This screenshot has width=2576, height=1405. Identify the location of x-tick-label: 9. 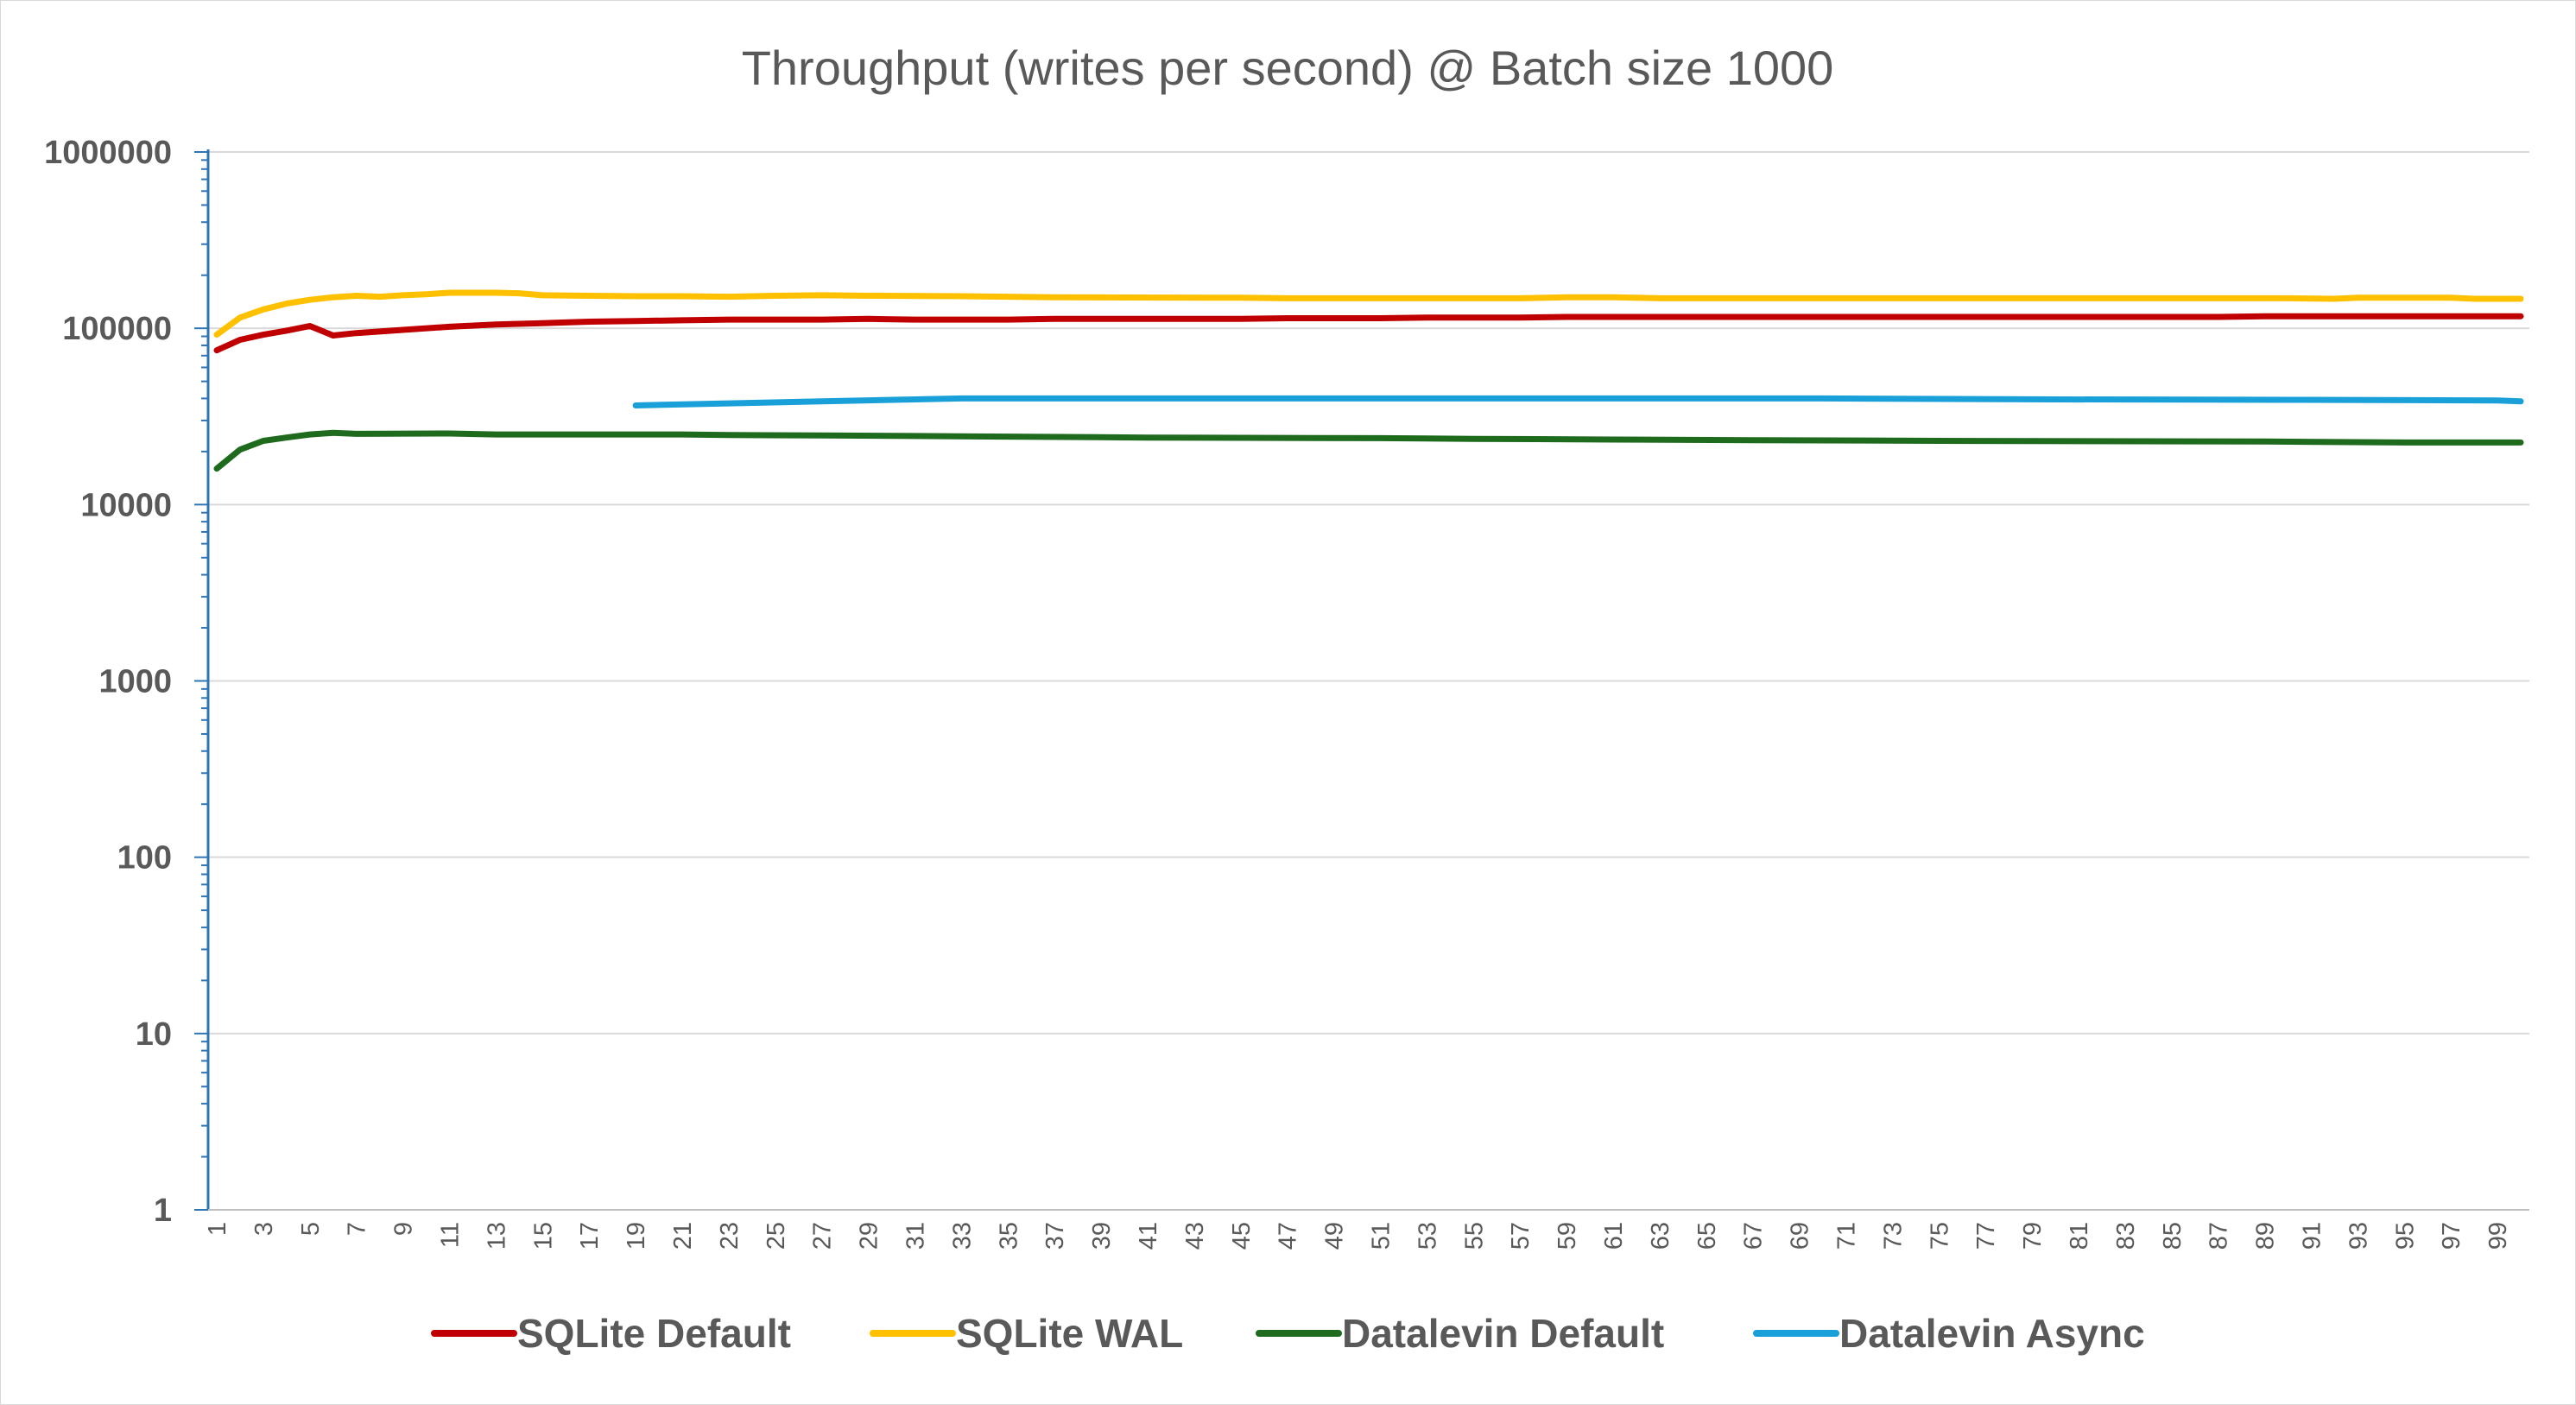
(404, 1229).